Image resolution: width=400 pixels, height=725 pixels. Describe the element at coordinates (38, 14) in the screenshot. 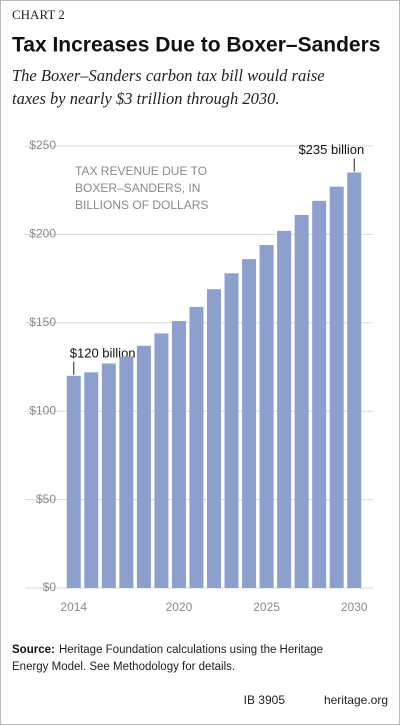

I see `chart-kicker: CHART 2` at that location.